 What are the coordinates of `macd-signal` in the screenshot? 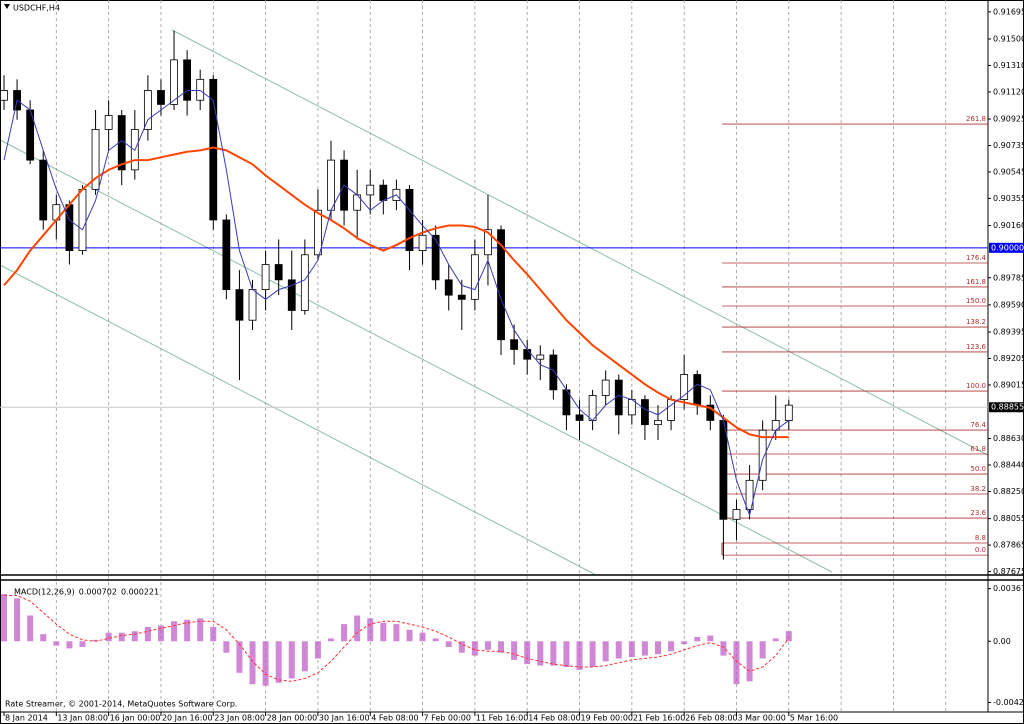 It's located at (397, 638).